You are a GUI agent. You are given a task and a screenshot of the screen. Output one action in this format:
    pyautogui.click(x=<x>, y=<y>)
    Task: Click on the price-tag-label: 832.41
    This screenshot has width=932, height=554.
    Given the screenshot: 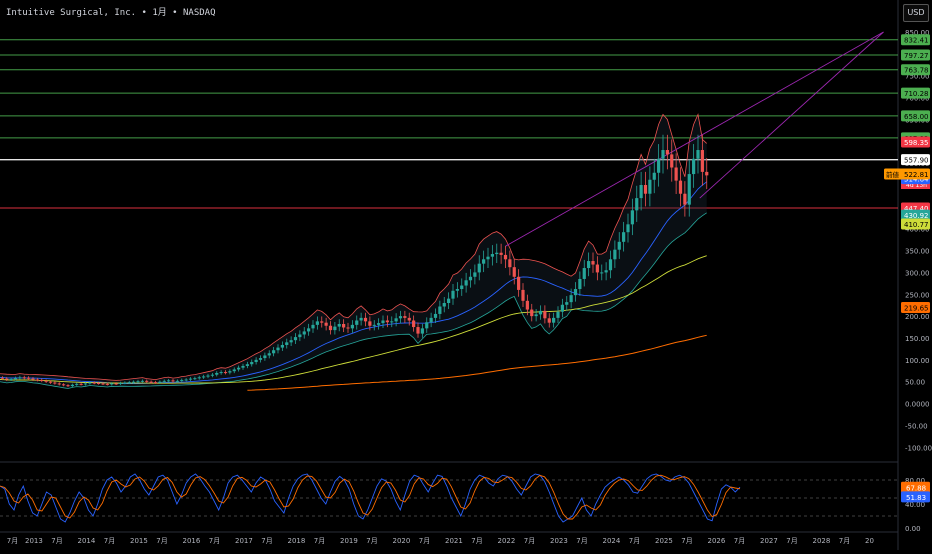 What is the action you would take?
    pyautogui.click(x=916, y=41)
    